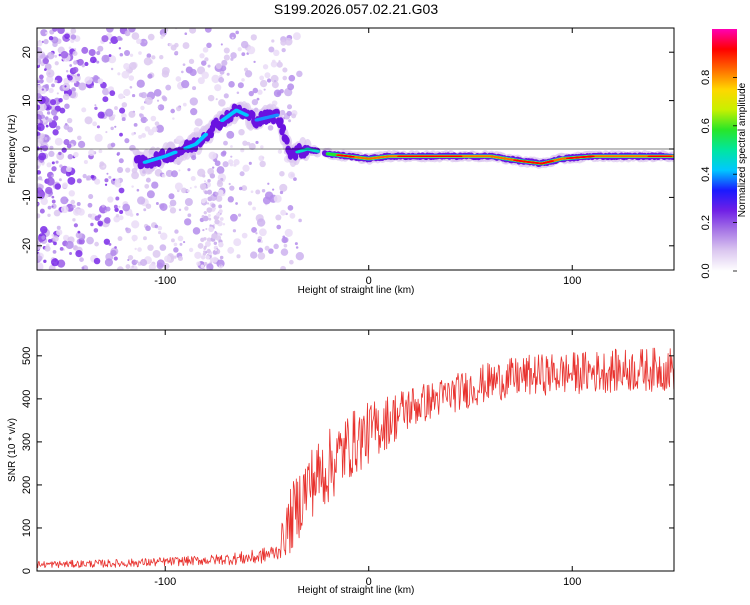  I want to click on spectrogram-y-label: Frequency (Hz), so click(12, 149).